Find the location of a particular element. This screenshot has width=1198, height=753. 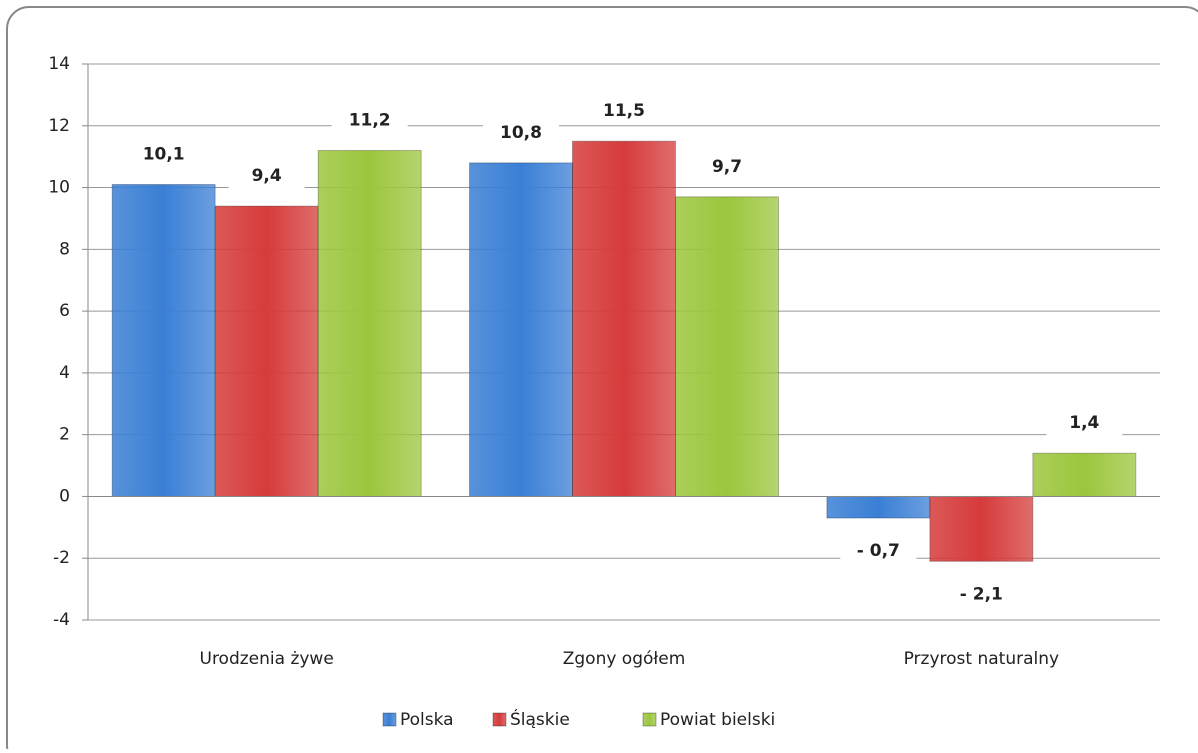

x-tick-label: Przyrost naturalny is located at coordinates (981, 659).